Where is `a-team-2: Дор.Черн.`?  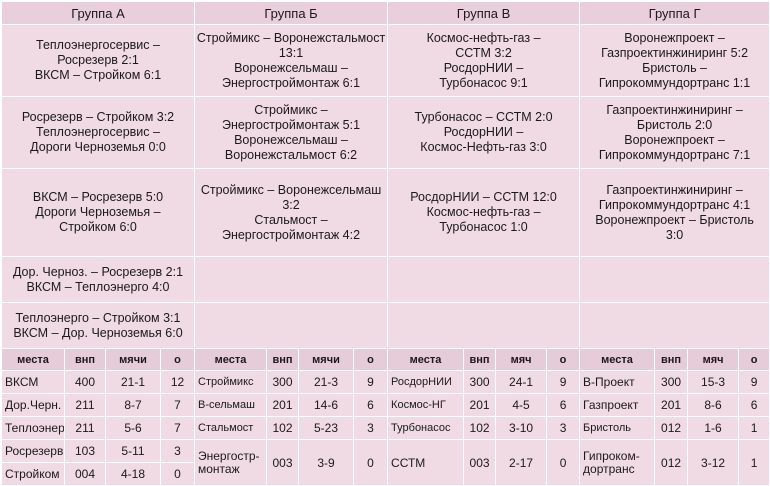 a-team-2: Дор.Черн. is located at coordinates (33, 405).